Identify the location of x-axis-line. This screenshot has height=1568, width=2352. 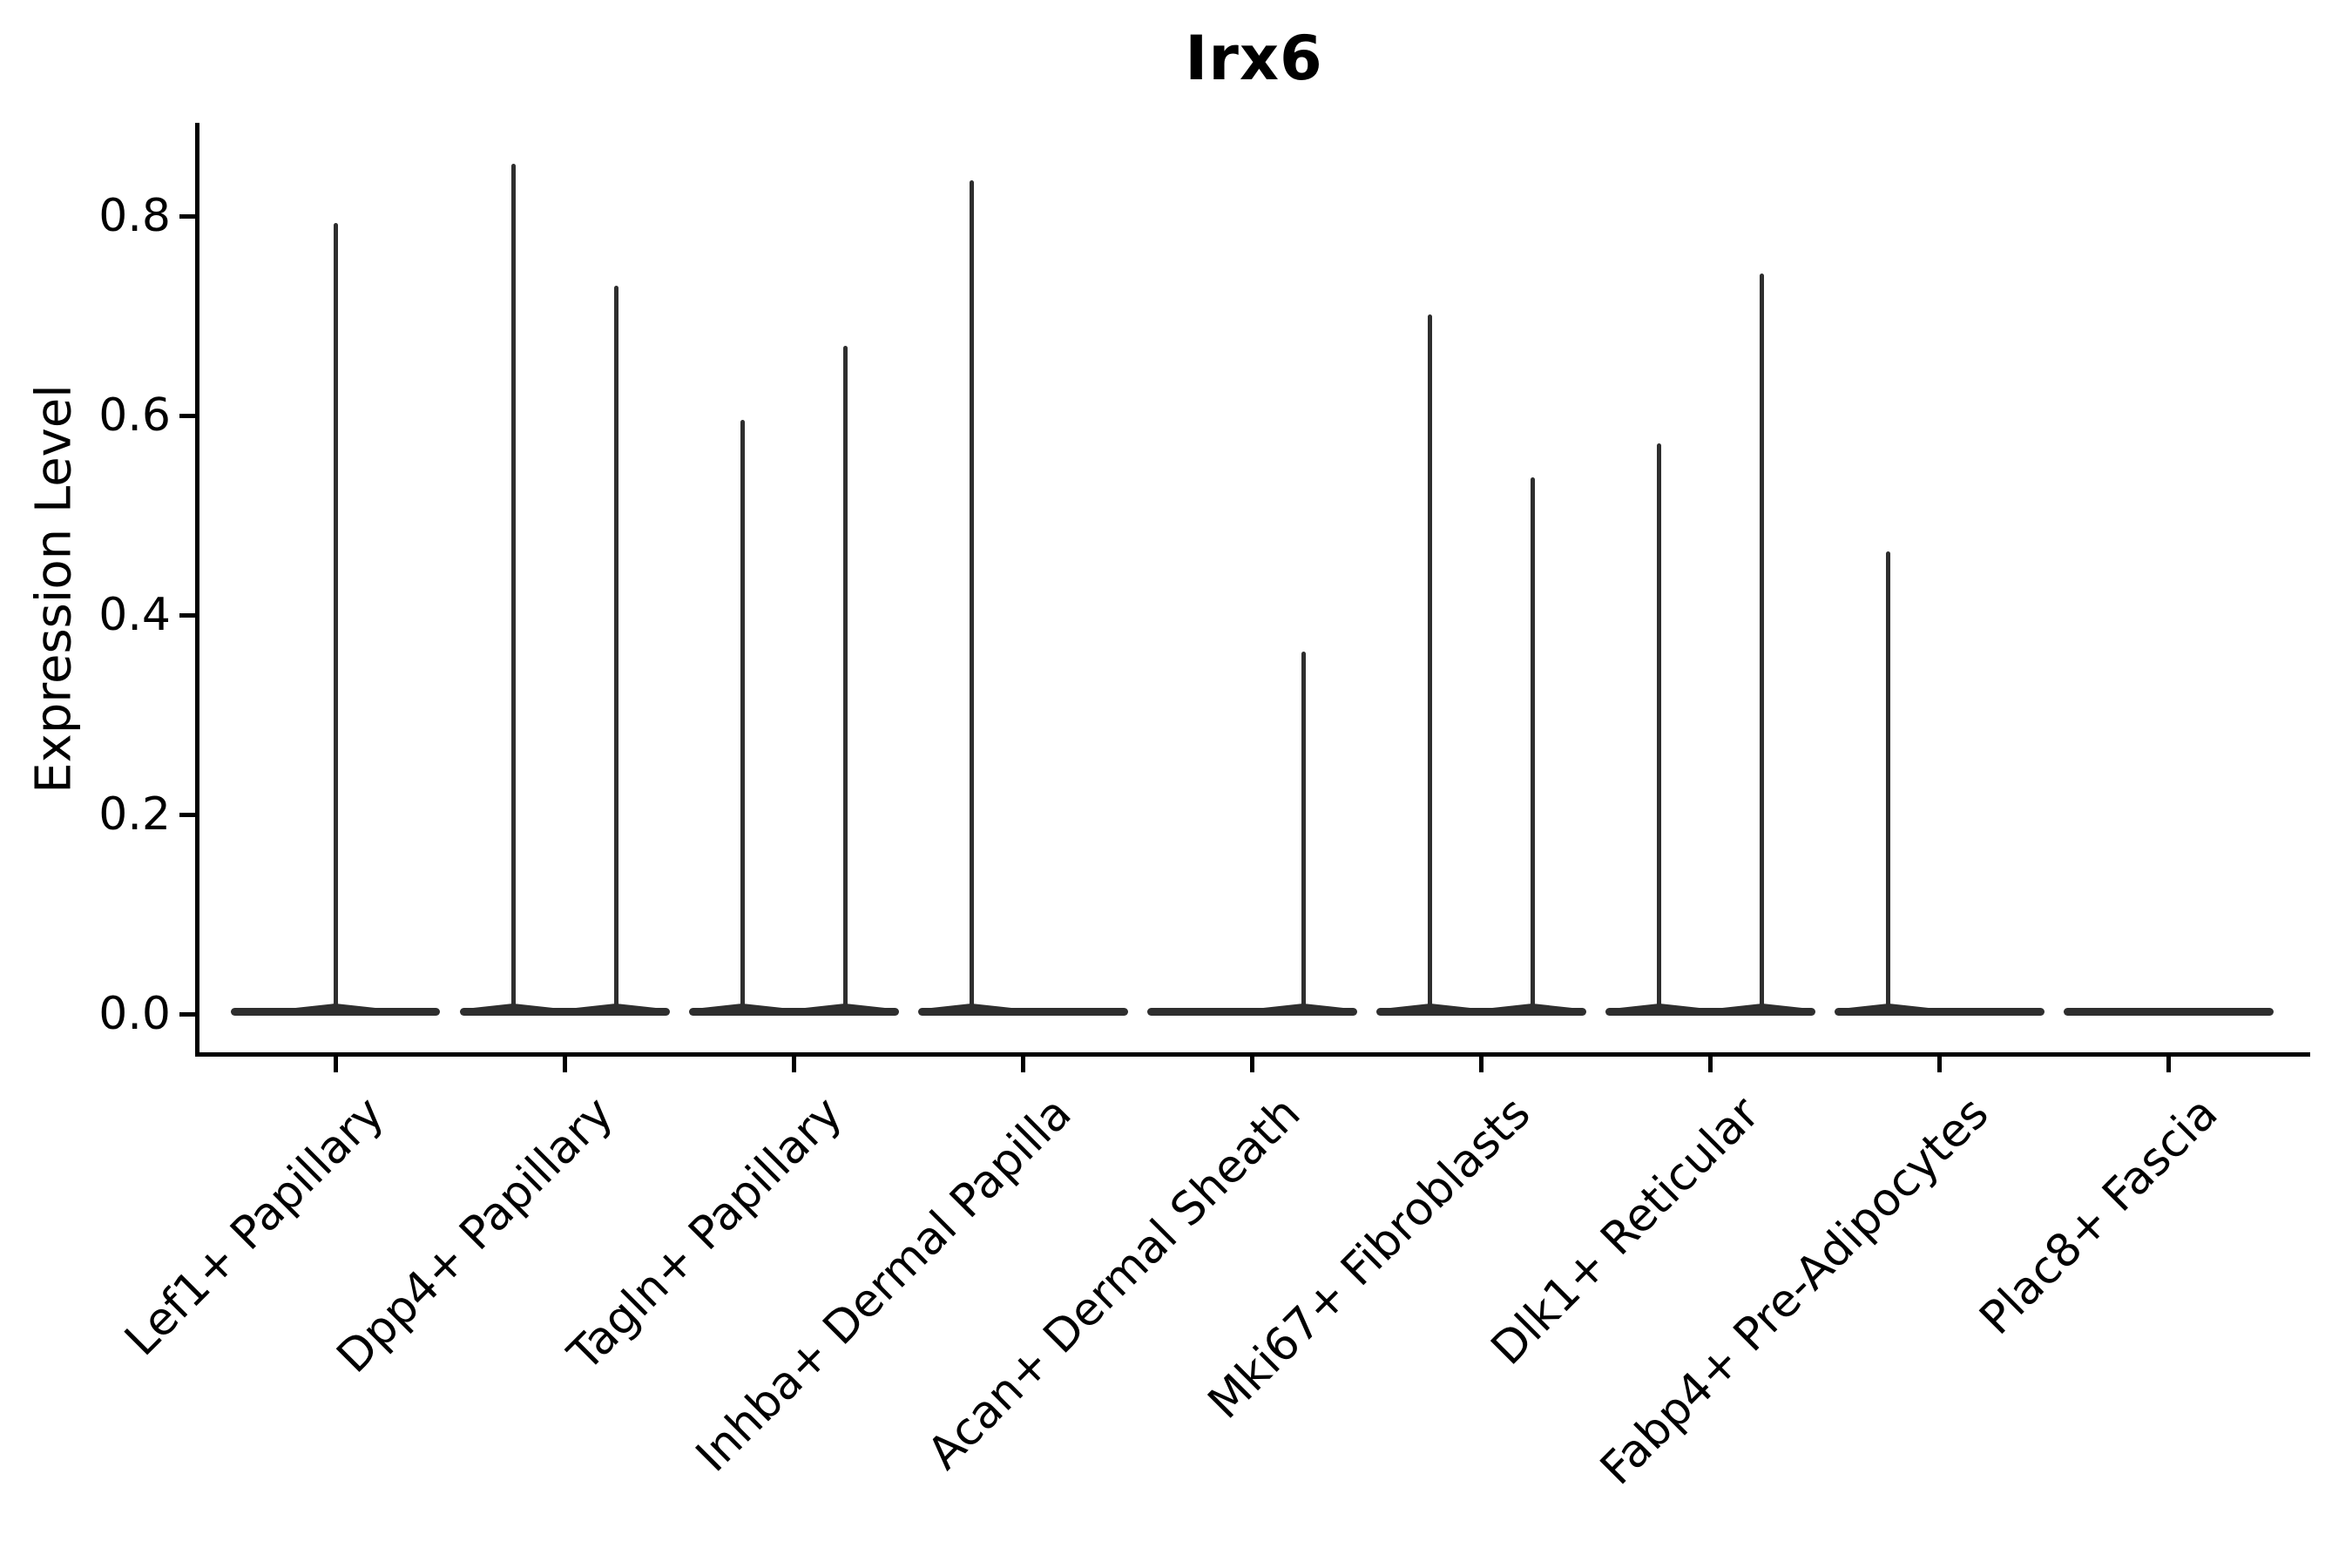
(1252, 1054).